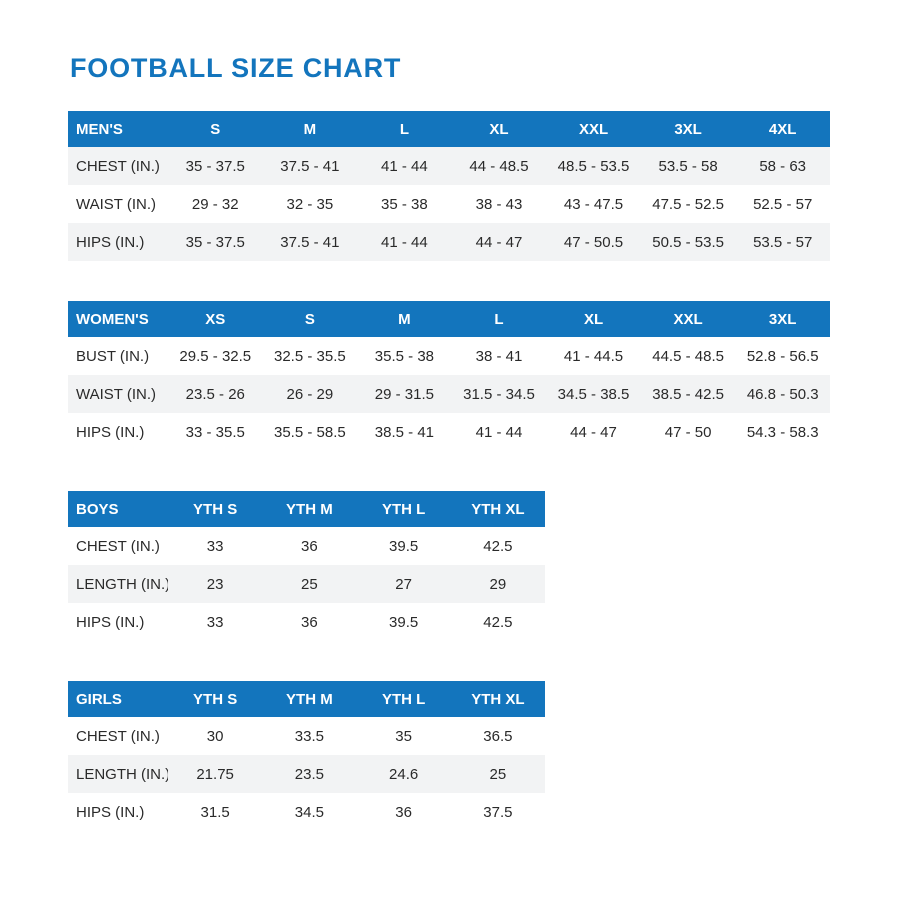 Image resolution: width=900 pixels, height=900 pixels. What do you see at coordinates (215, 204) in the screenshot?
I see `cell: 29 - 32` at bounding box center [215, 204].